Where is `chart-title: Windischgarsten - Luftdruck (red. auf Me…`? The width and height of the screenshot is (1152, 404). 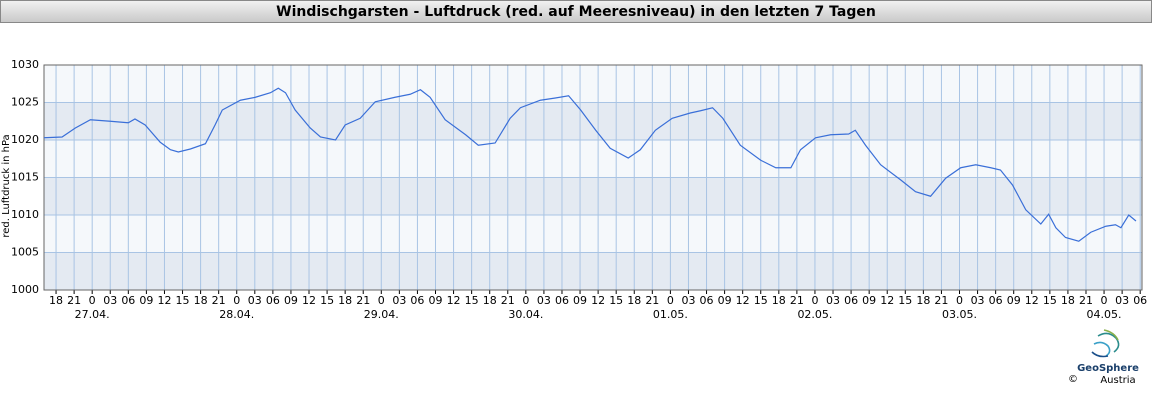 chart-title: Windischgarsten - Luftdruck (red. auf Me… is located at coordinates (576, 12).